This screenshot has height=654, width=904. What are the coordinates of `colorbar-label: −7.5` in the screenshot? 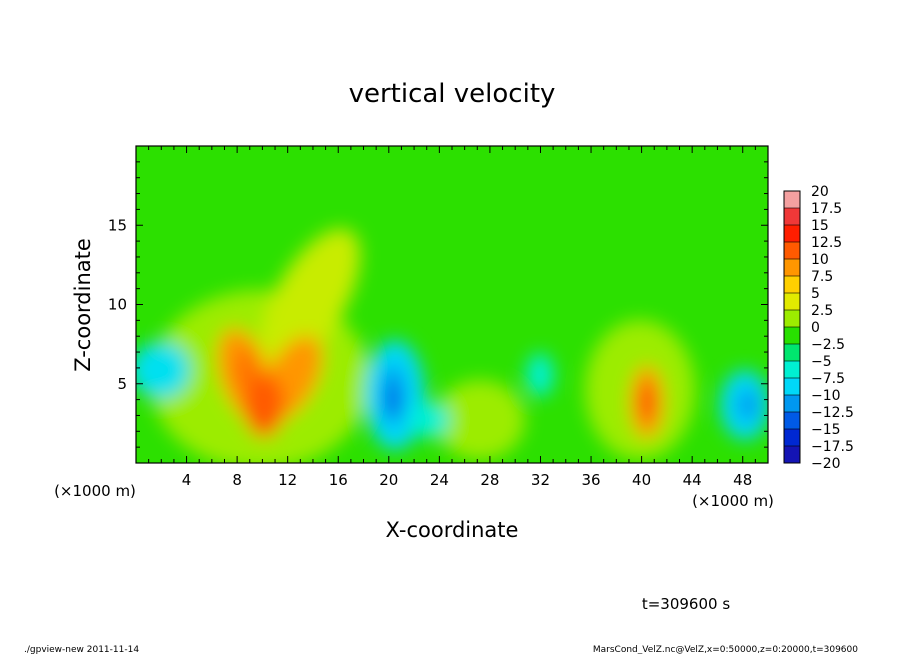 It's located at (828, 379).